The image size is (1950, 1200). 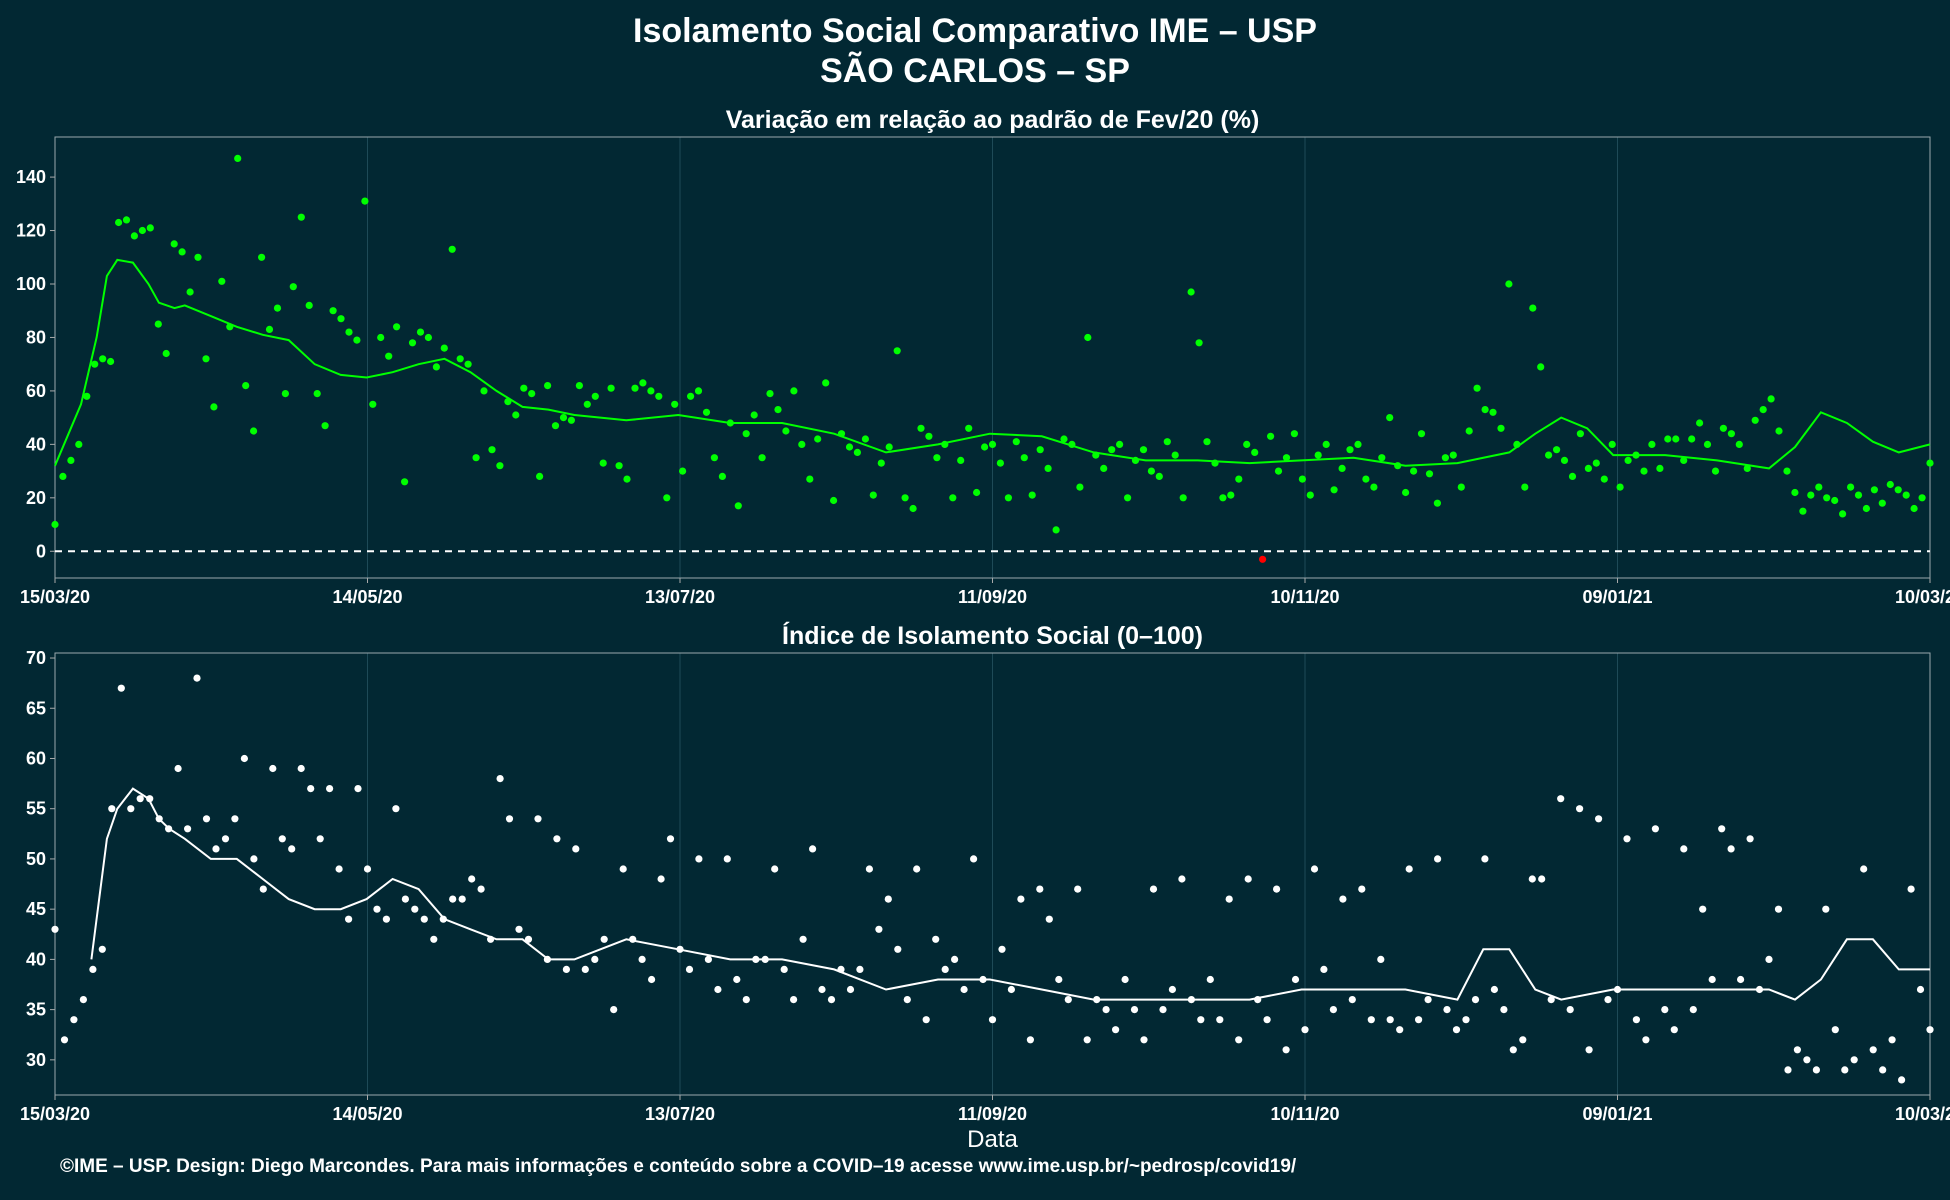 I want to click on y-tick-label: 100, so click(x=31, y=284).